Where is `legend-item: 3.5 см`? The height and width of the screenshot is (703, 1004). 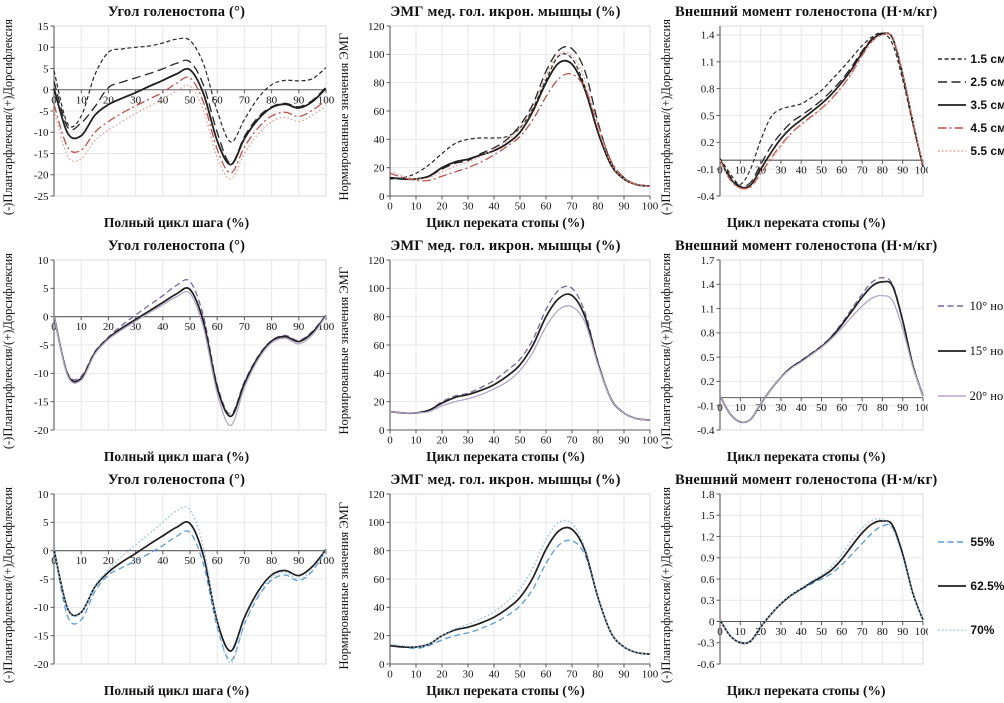
legend-item: 3.5 см is located at coordinates (970, 105).